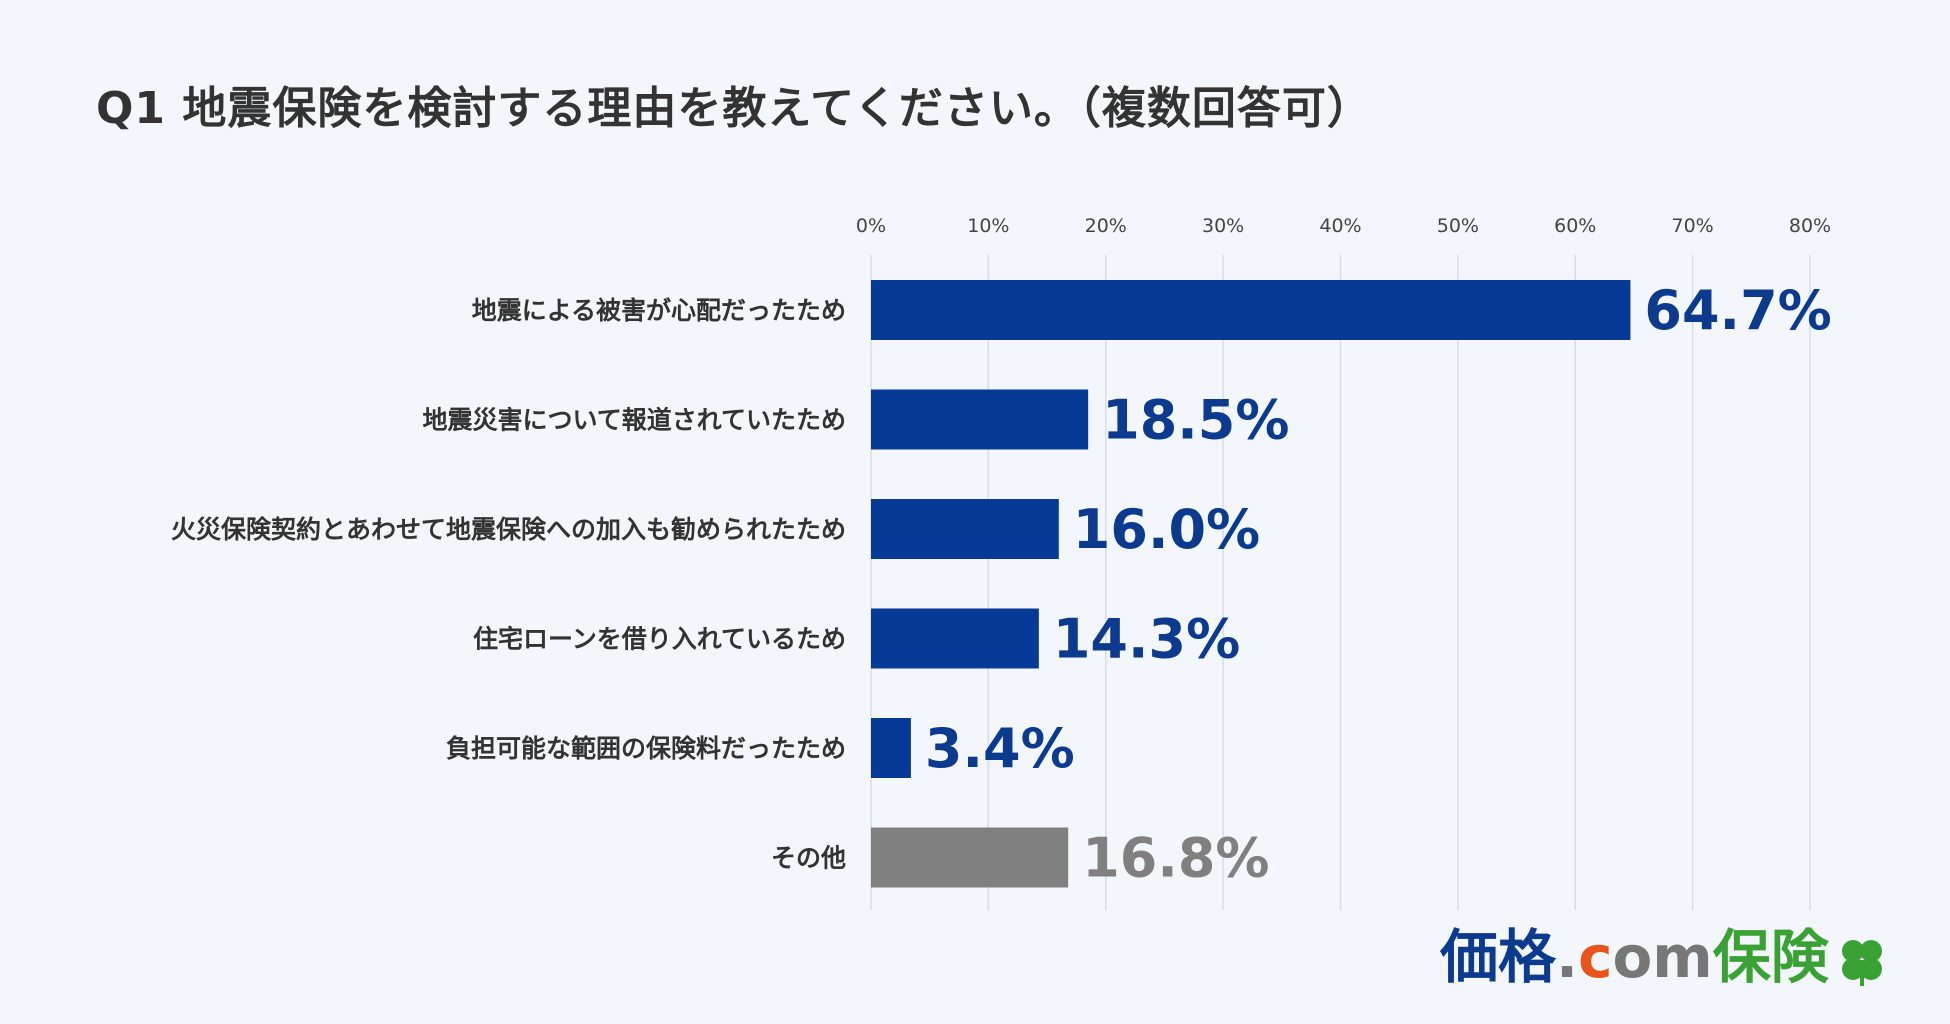  I want to click on chart-title: Q1 地震保険を検討する理由を教えてください。（複数回答可）, so click(734, 108).